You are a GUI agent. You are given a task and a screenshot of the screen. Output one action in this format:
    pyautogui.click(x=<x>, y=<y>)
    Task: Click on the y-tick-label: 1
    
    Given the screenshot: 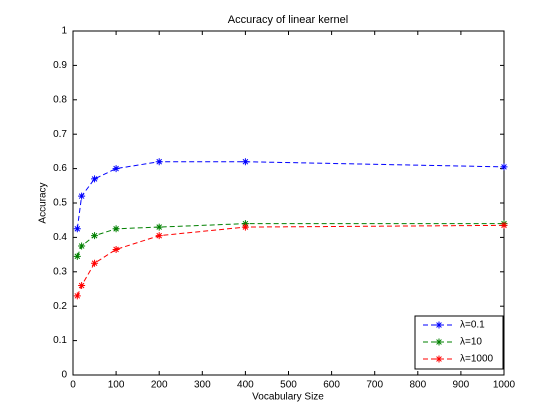 What is the action you would take?
    pyautogui.click(x=64, y=31)
    